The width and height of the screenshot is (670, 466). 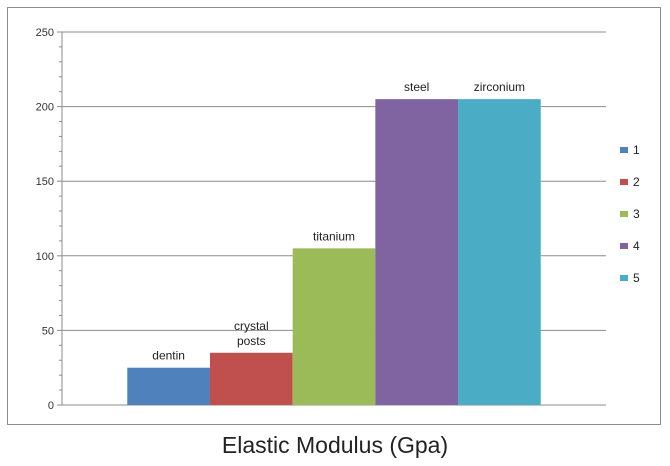 What do you see at coordinates (168, 356) in the screenshot?
I see `data-label-1: dentin` at bounding box center [168, 356].